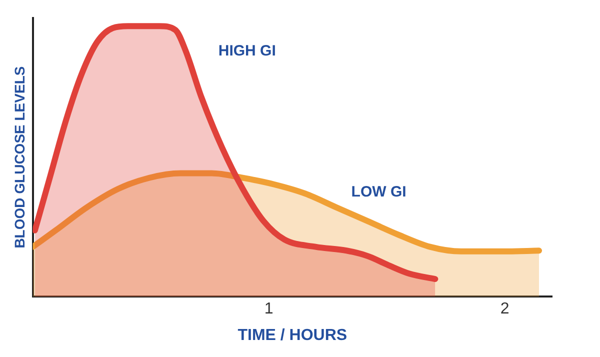  I want to click on y-axis-title: BLOOD GLUCOSE LEVELS, so click(19, 157).